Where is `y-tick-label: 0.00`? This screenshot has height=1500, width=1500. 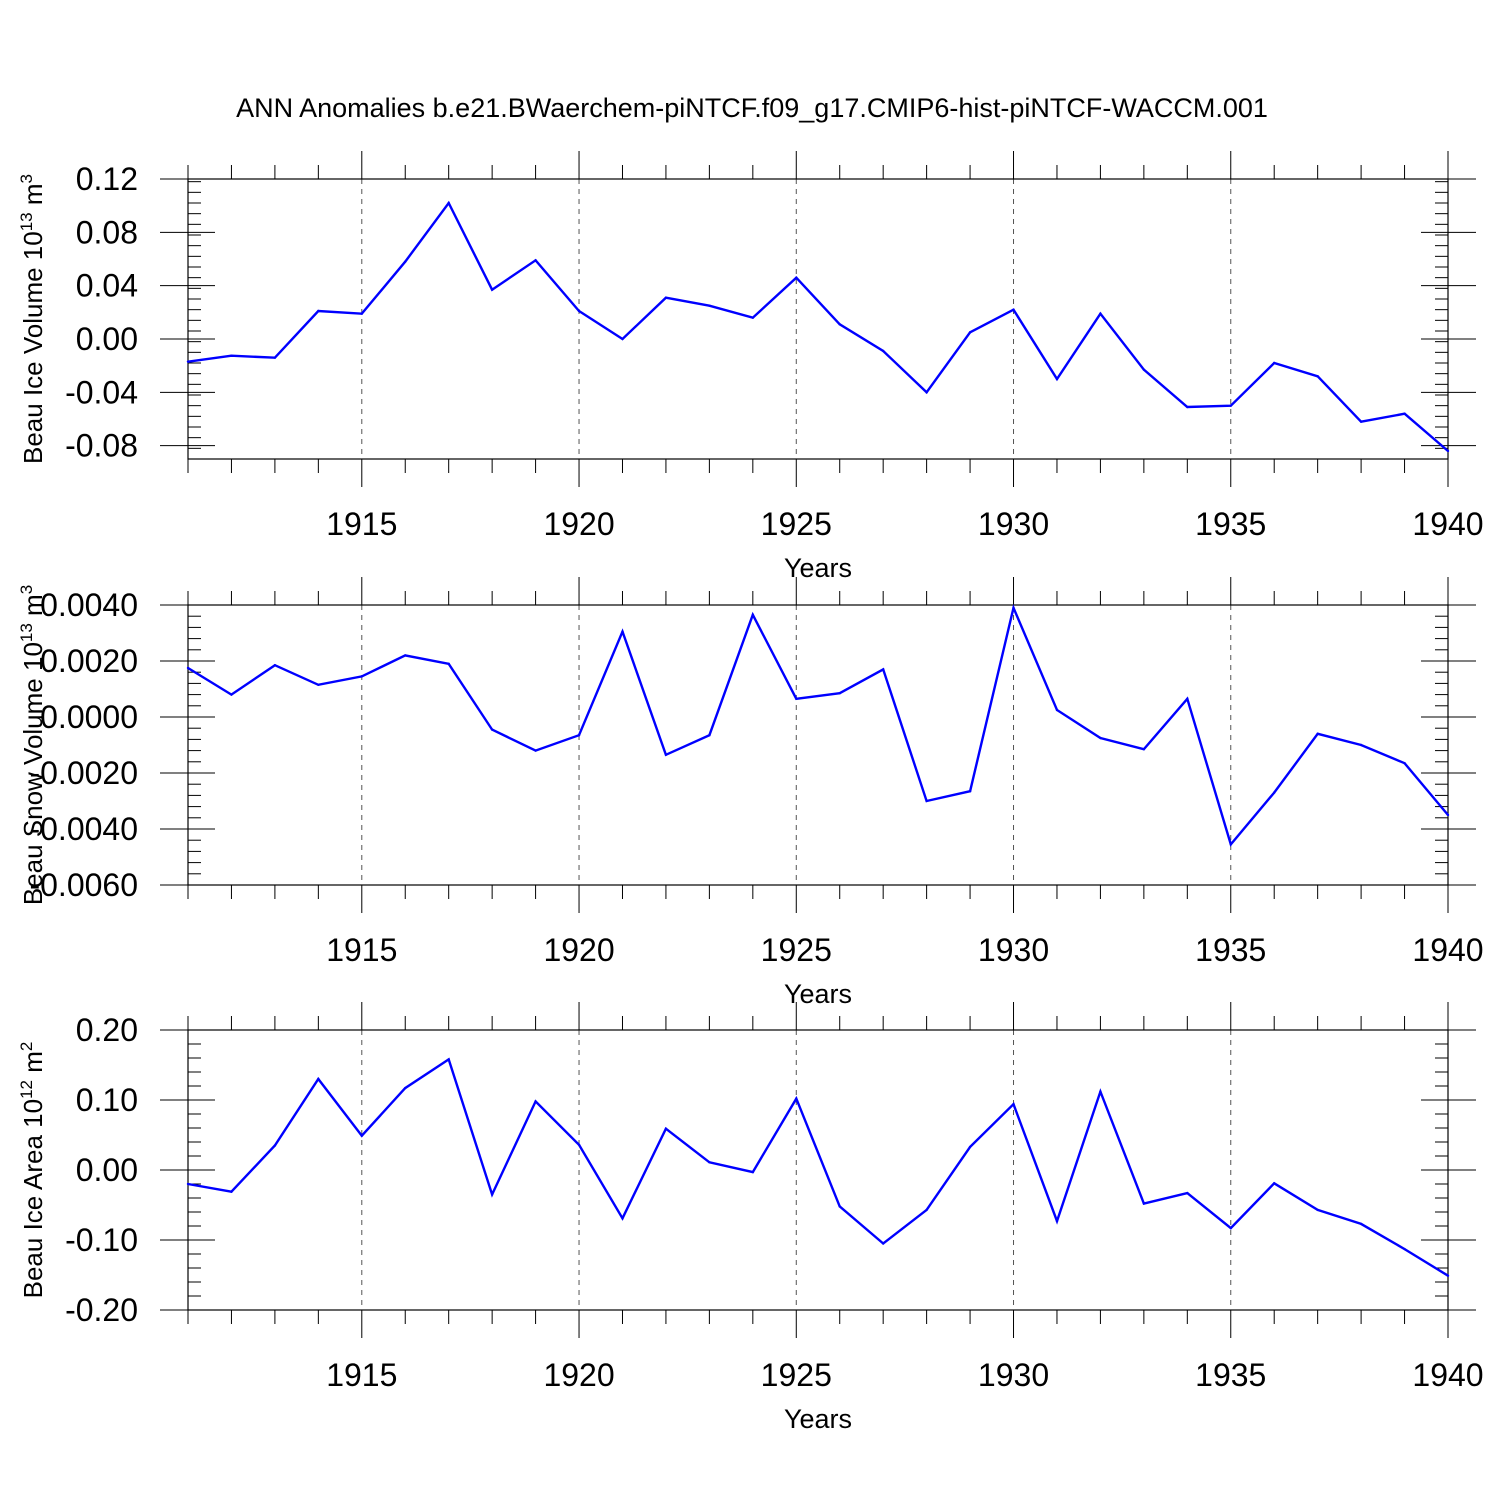
y-tick-label: 0.00 is located at coordinates (107, 339).